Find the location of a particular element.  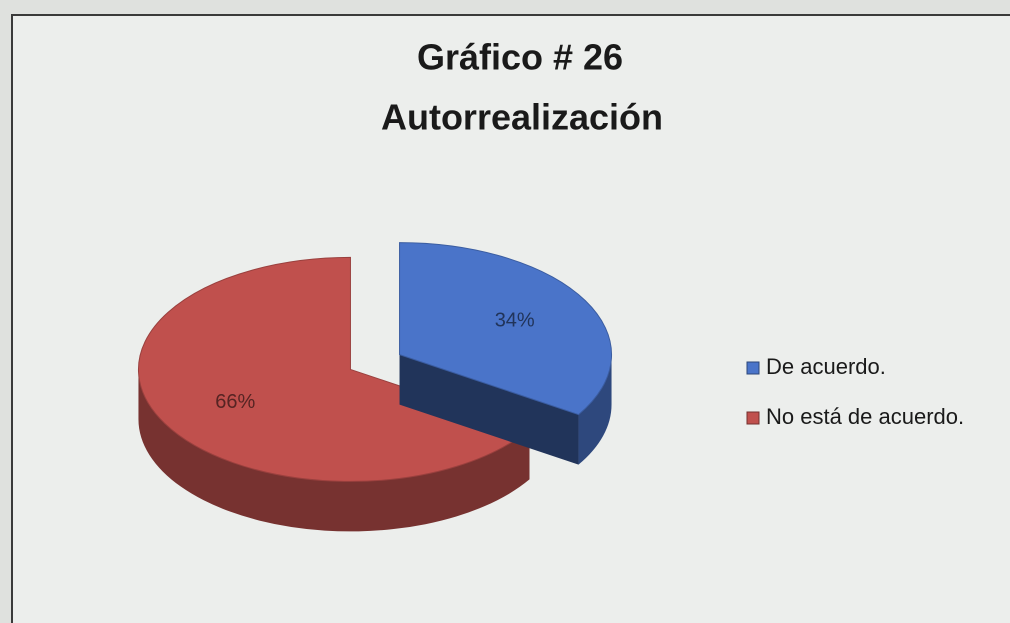

slice: 34% is located at coordinates (506, 353).